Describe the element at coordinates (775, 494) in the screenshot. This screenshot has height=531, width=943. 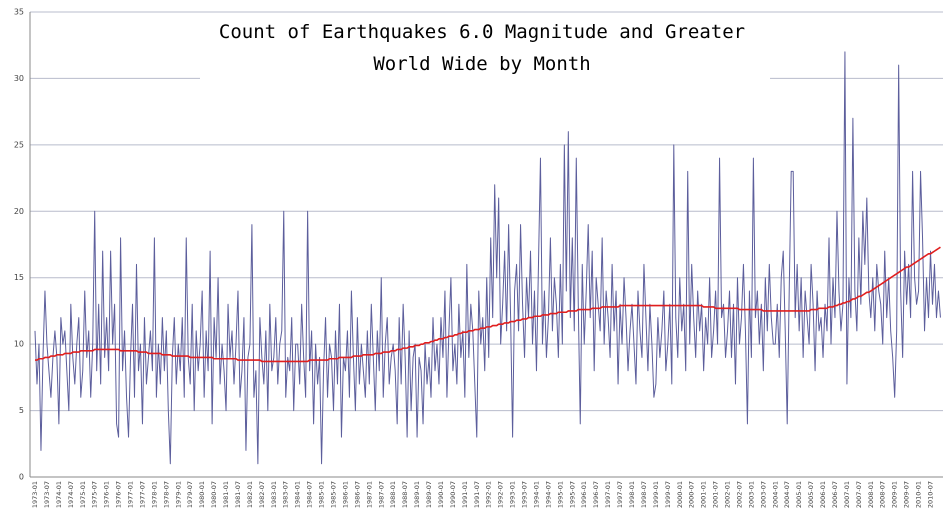
I see `x-tick-label: 2004-01` at that location.